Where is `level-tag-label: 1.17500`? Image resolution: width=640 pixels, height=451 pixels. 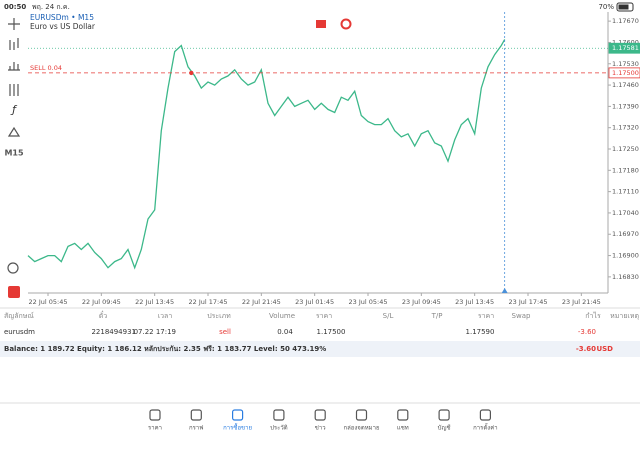 level-tag-label: 1.17500 is located at coordinates (625, 73).